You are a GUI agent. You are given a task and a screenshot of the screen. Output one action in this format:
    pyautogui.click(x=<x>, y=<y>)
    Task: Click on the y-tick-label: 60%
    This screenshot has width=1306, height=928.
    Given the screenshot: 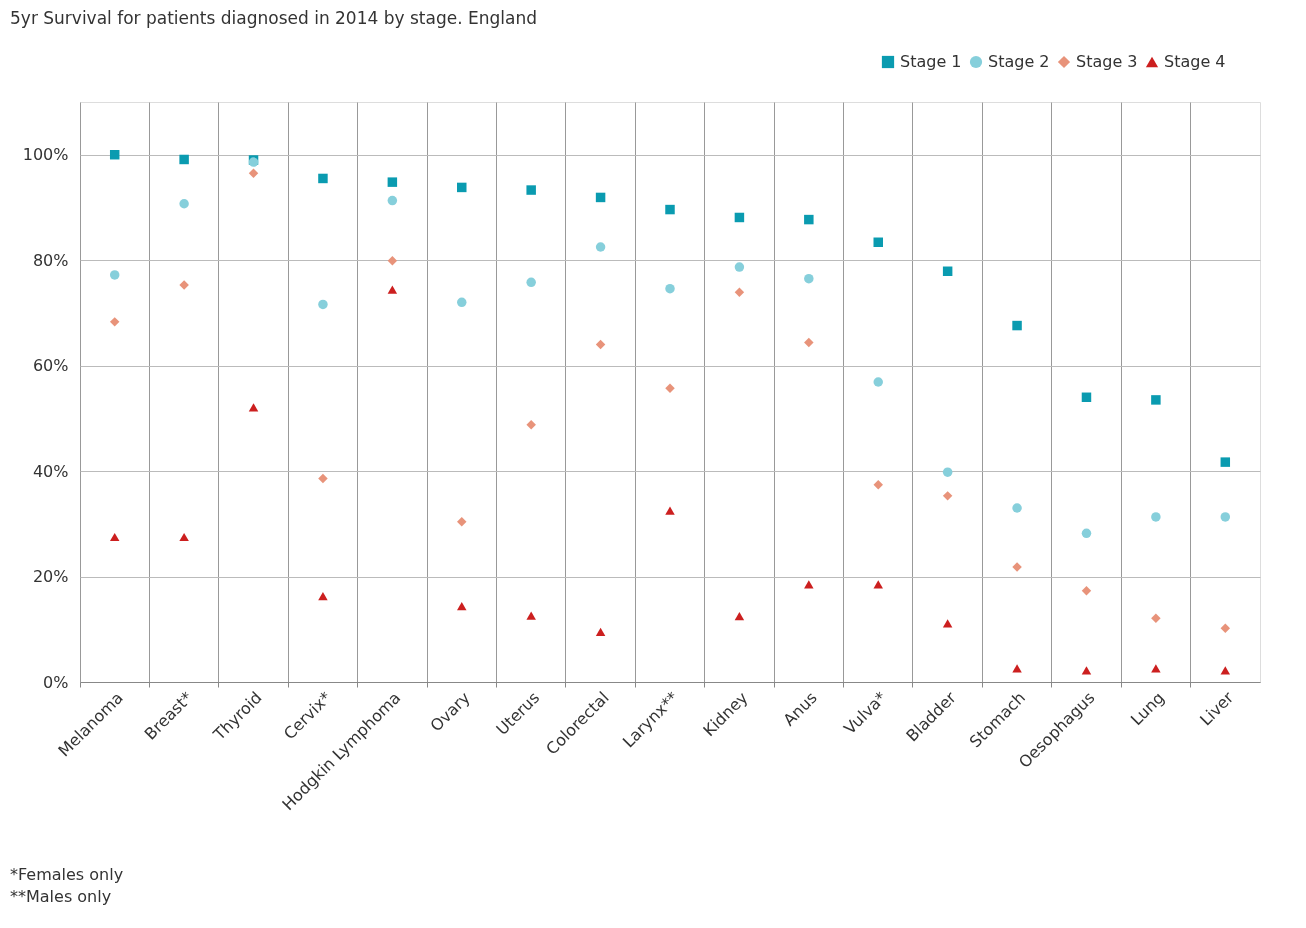 What is the action you would take?
    pyautogui.click(x=50, y=366)
    